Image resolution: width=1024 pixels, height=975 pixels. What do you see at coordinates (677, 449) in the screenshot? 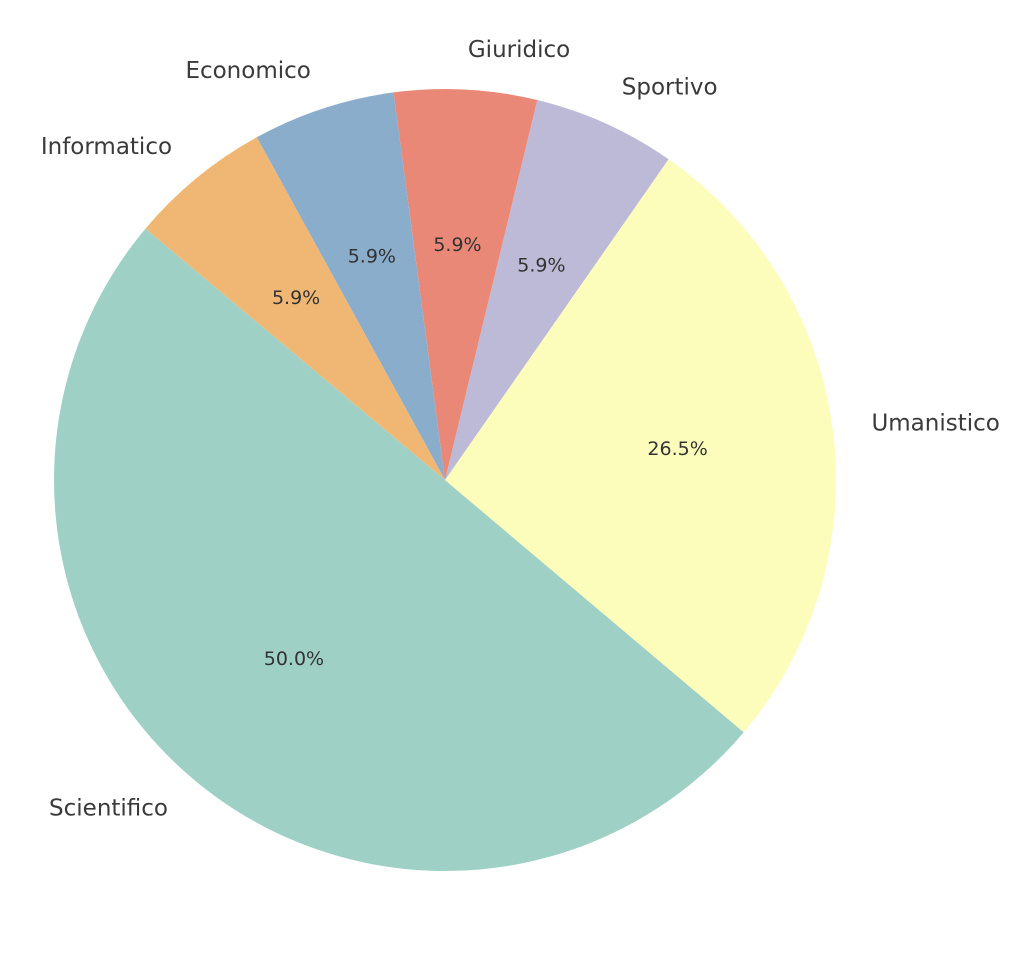
I see `slice-percent: 26.5%` at bounding box center [677, 449].